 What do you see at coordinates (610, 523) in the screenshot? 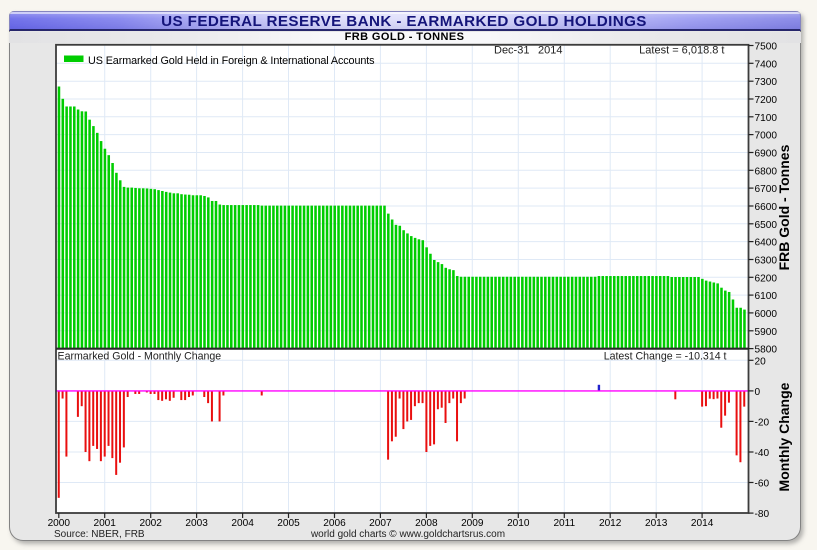
I see `svg-text: 2012` at bounding box center [610, 523].